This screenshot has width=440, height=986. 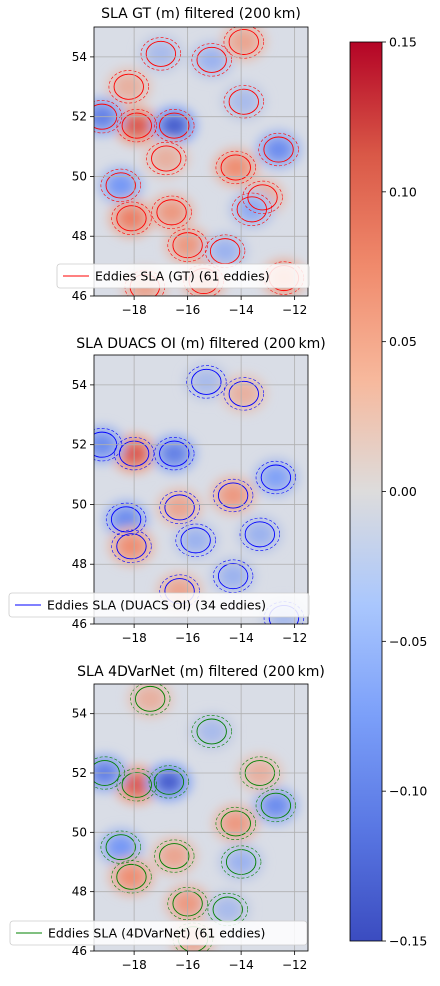 What do you see at coordinates (403, 491) in the screenshot?
I see `colorbar-tick-label: 0.00` at bounding box center [403, 491].